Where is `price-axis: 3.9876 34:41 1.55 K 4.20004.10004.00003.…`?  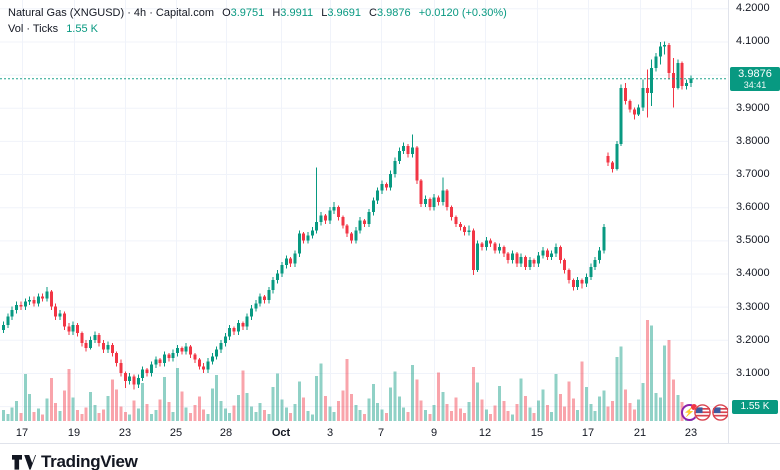 price-axis: 3.9876 34:41 1.55 K 4.20004.10004.00003.… is located at coordinates (754, 221).